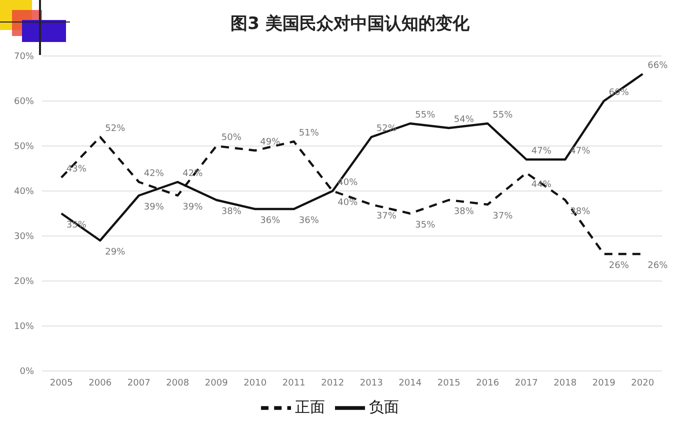 Image resolution: width=700 pixels, height=437 pixels. What do you see at coordinates (76, 169) in the screenshot?
I see `data-label: 43%` at bounding box center [76, 169].